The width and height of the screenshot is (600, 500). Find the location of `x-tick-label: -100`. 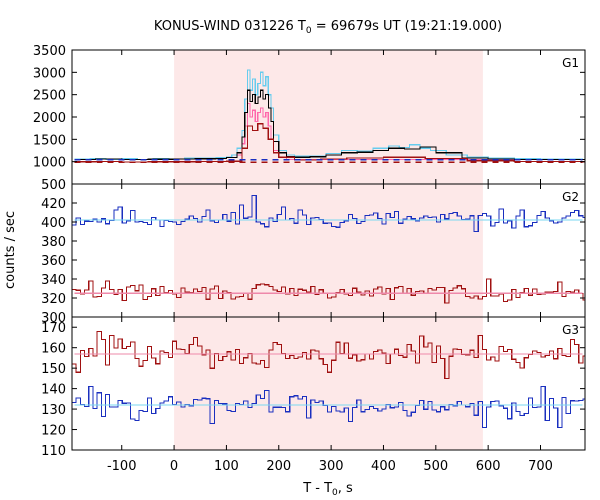

x-tick-label: -100 is located at coordinates (122, 466).